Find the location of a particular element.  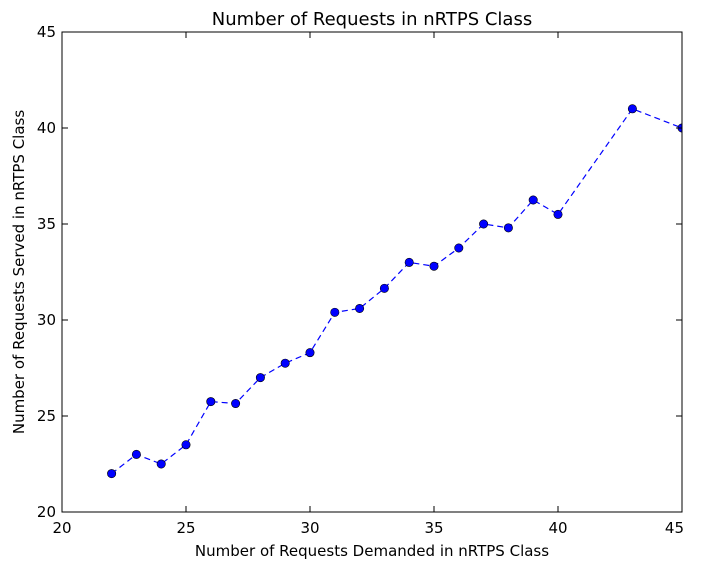

y-tick-label: 35 is located at coordinates (46, 224).